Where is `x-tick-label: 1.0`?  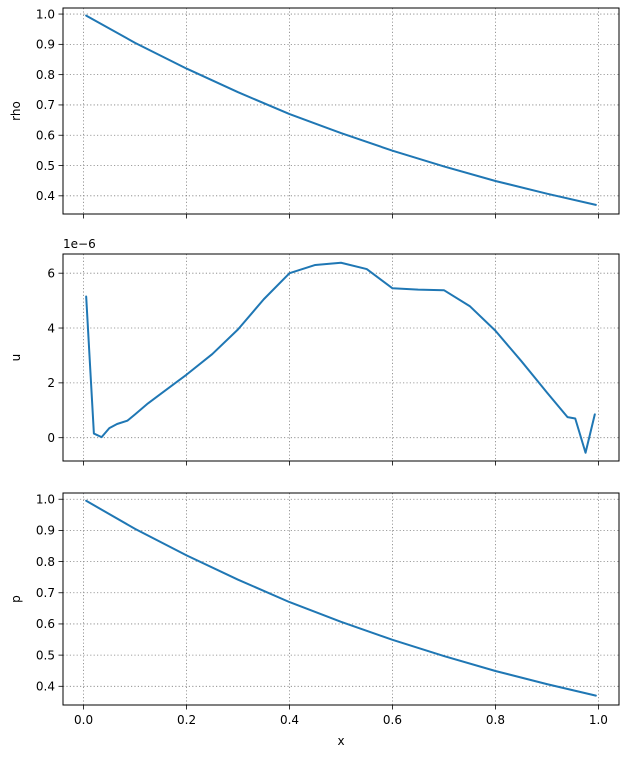 x-tick-label: 1.0 is located at coordinates (598, 720).